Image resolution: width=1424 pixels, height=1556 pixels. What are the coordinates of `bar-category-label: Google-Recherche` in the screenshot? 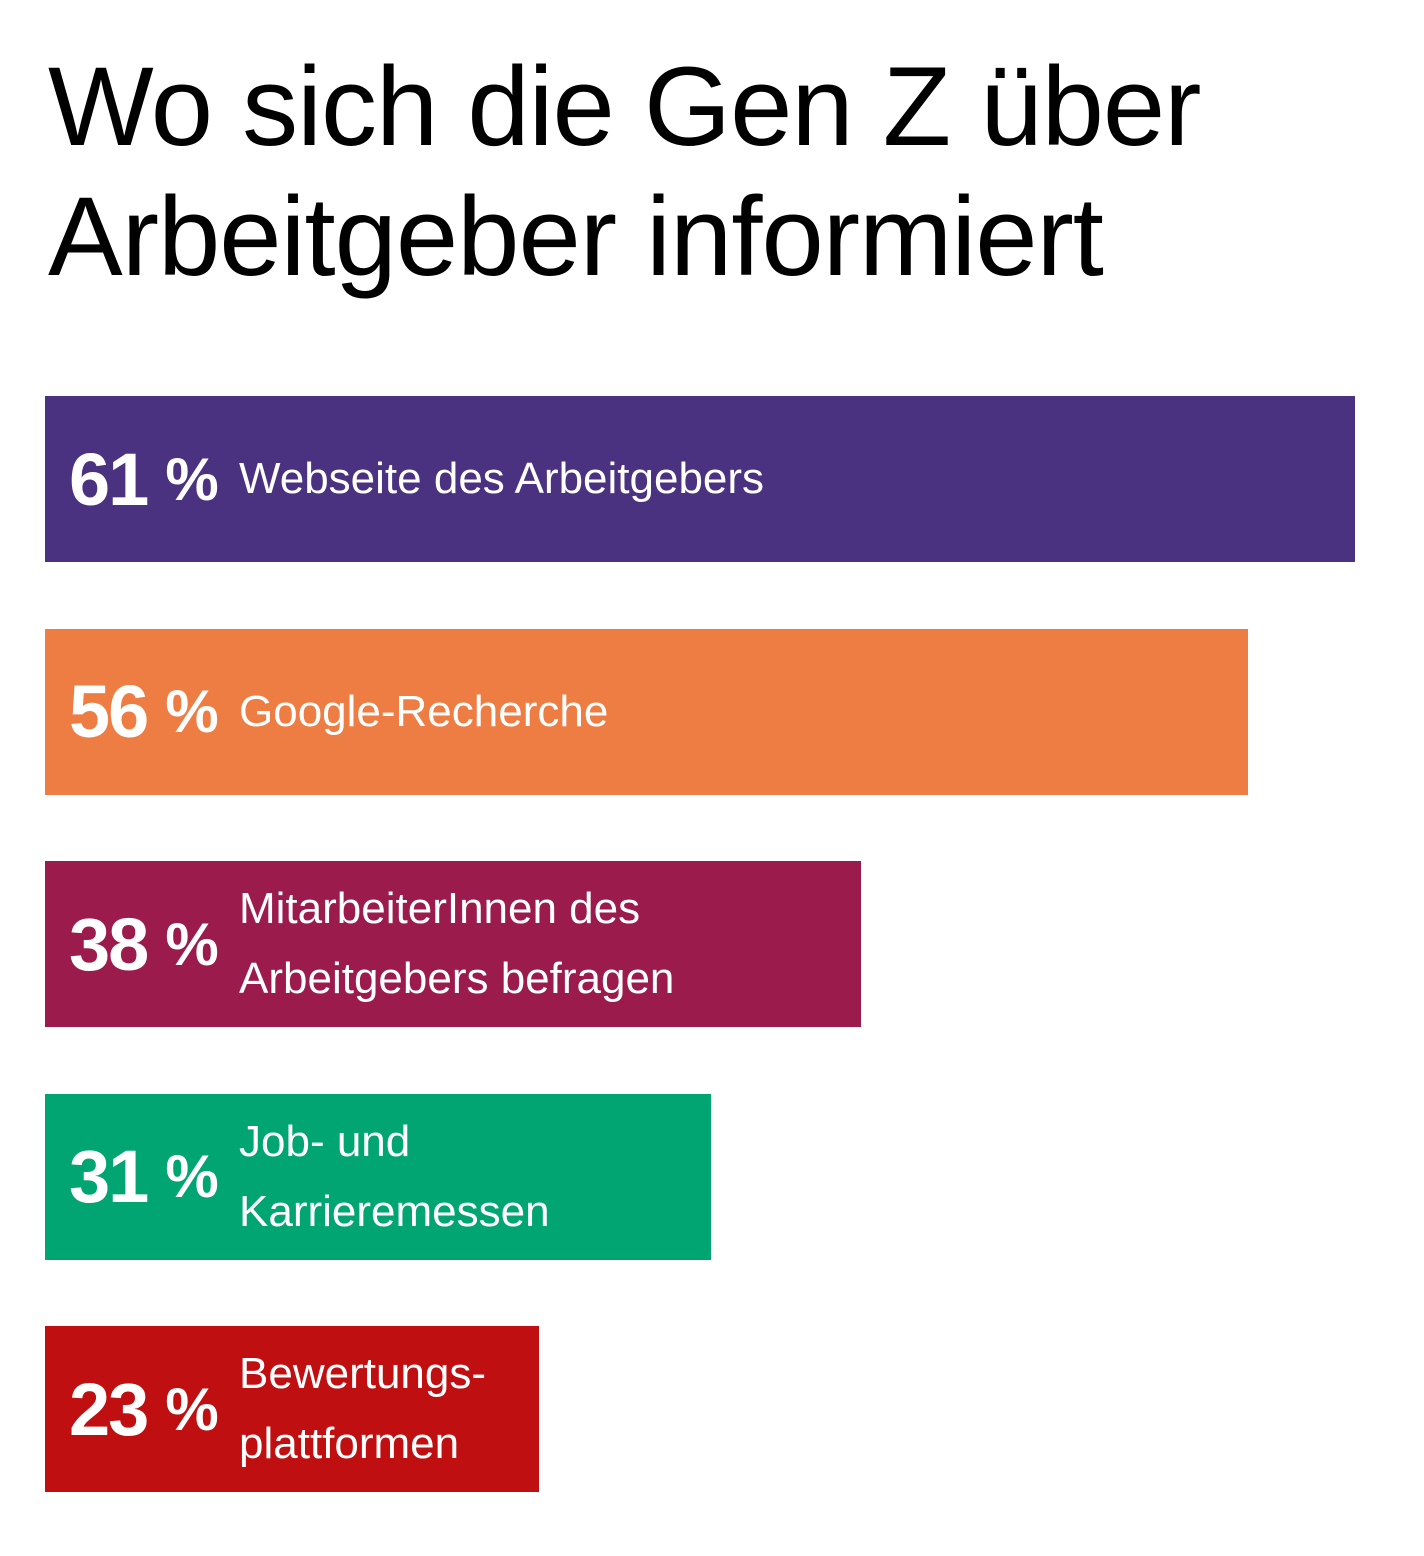 It's located at (424, 711).